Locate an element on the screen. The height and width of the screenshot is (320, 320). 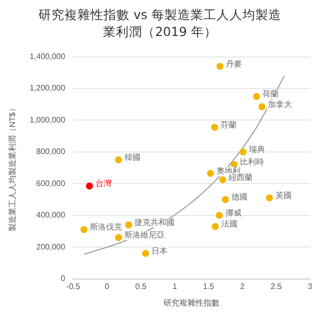
annotation: 紐西蘭 is located at coordinates (240, 177).